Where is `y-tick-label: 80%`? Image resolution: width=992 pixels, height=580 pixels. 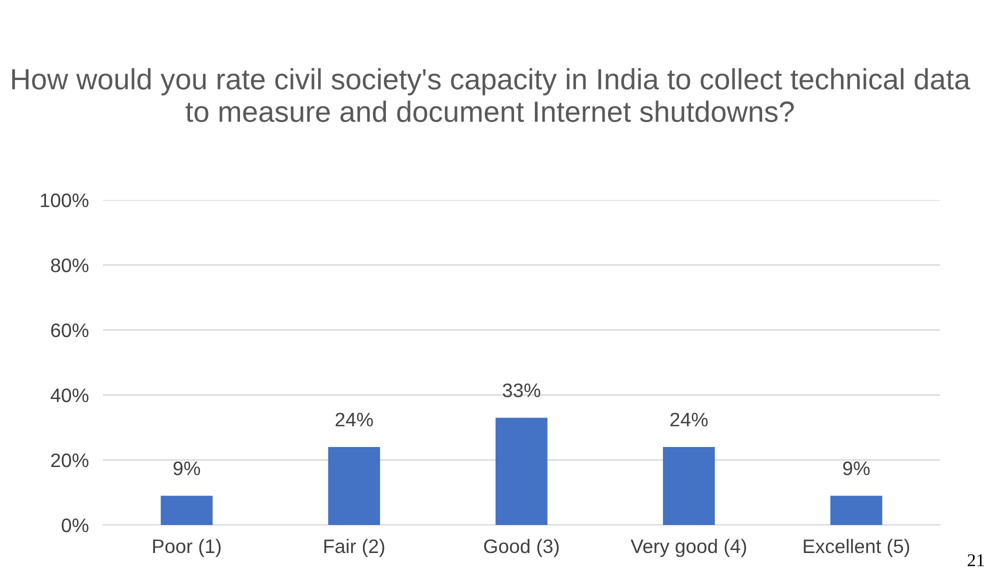
y-tick-label: 80% is located at coordinates (69, 265).